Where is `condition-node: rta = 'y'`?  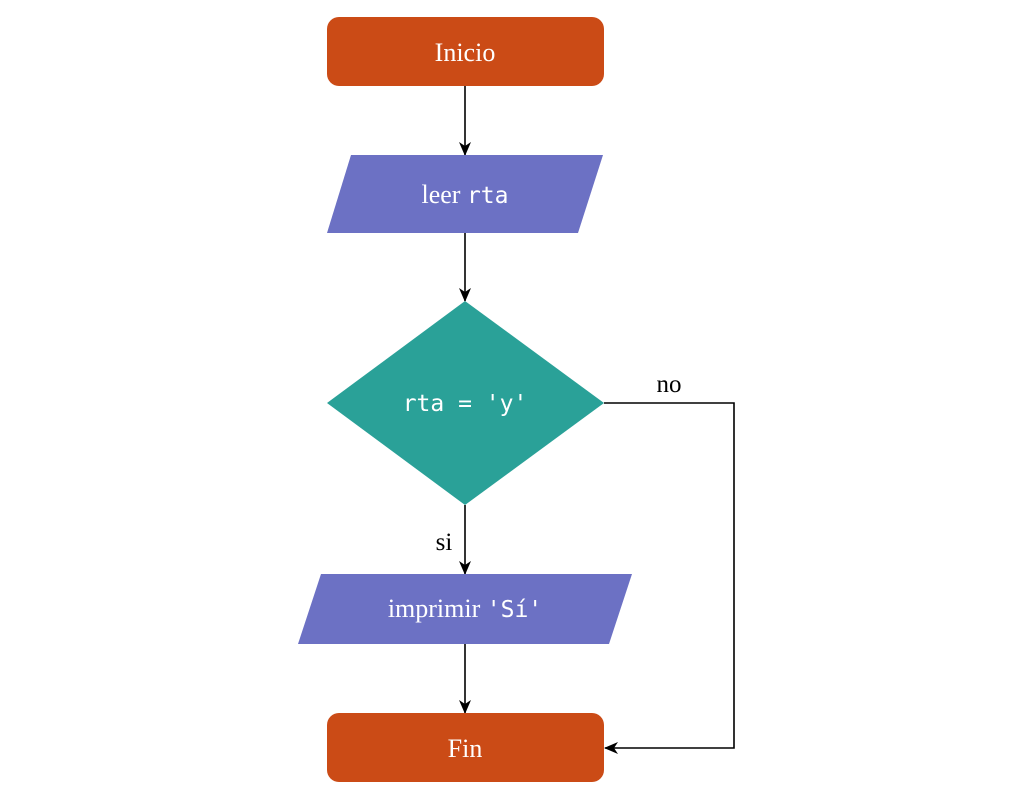
condition-node: rta = 'y' is located at coordinates (465, 403).